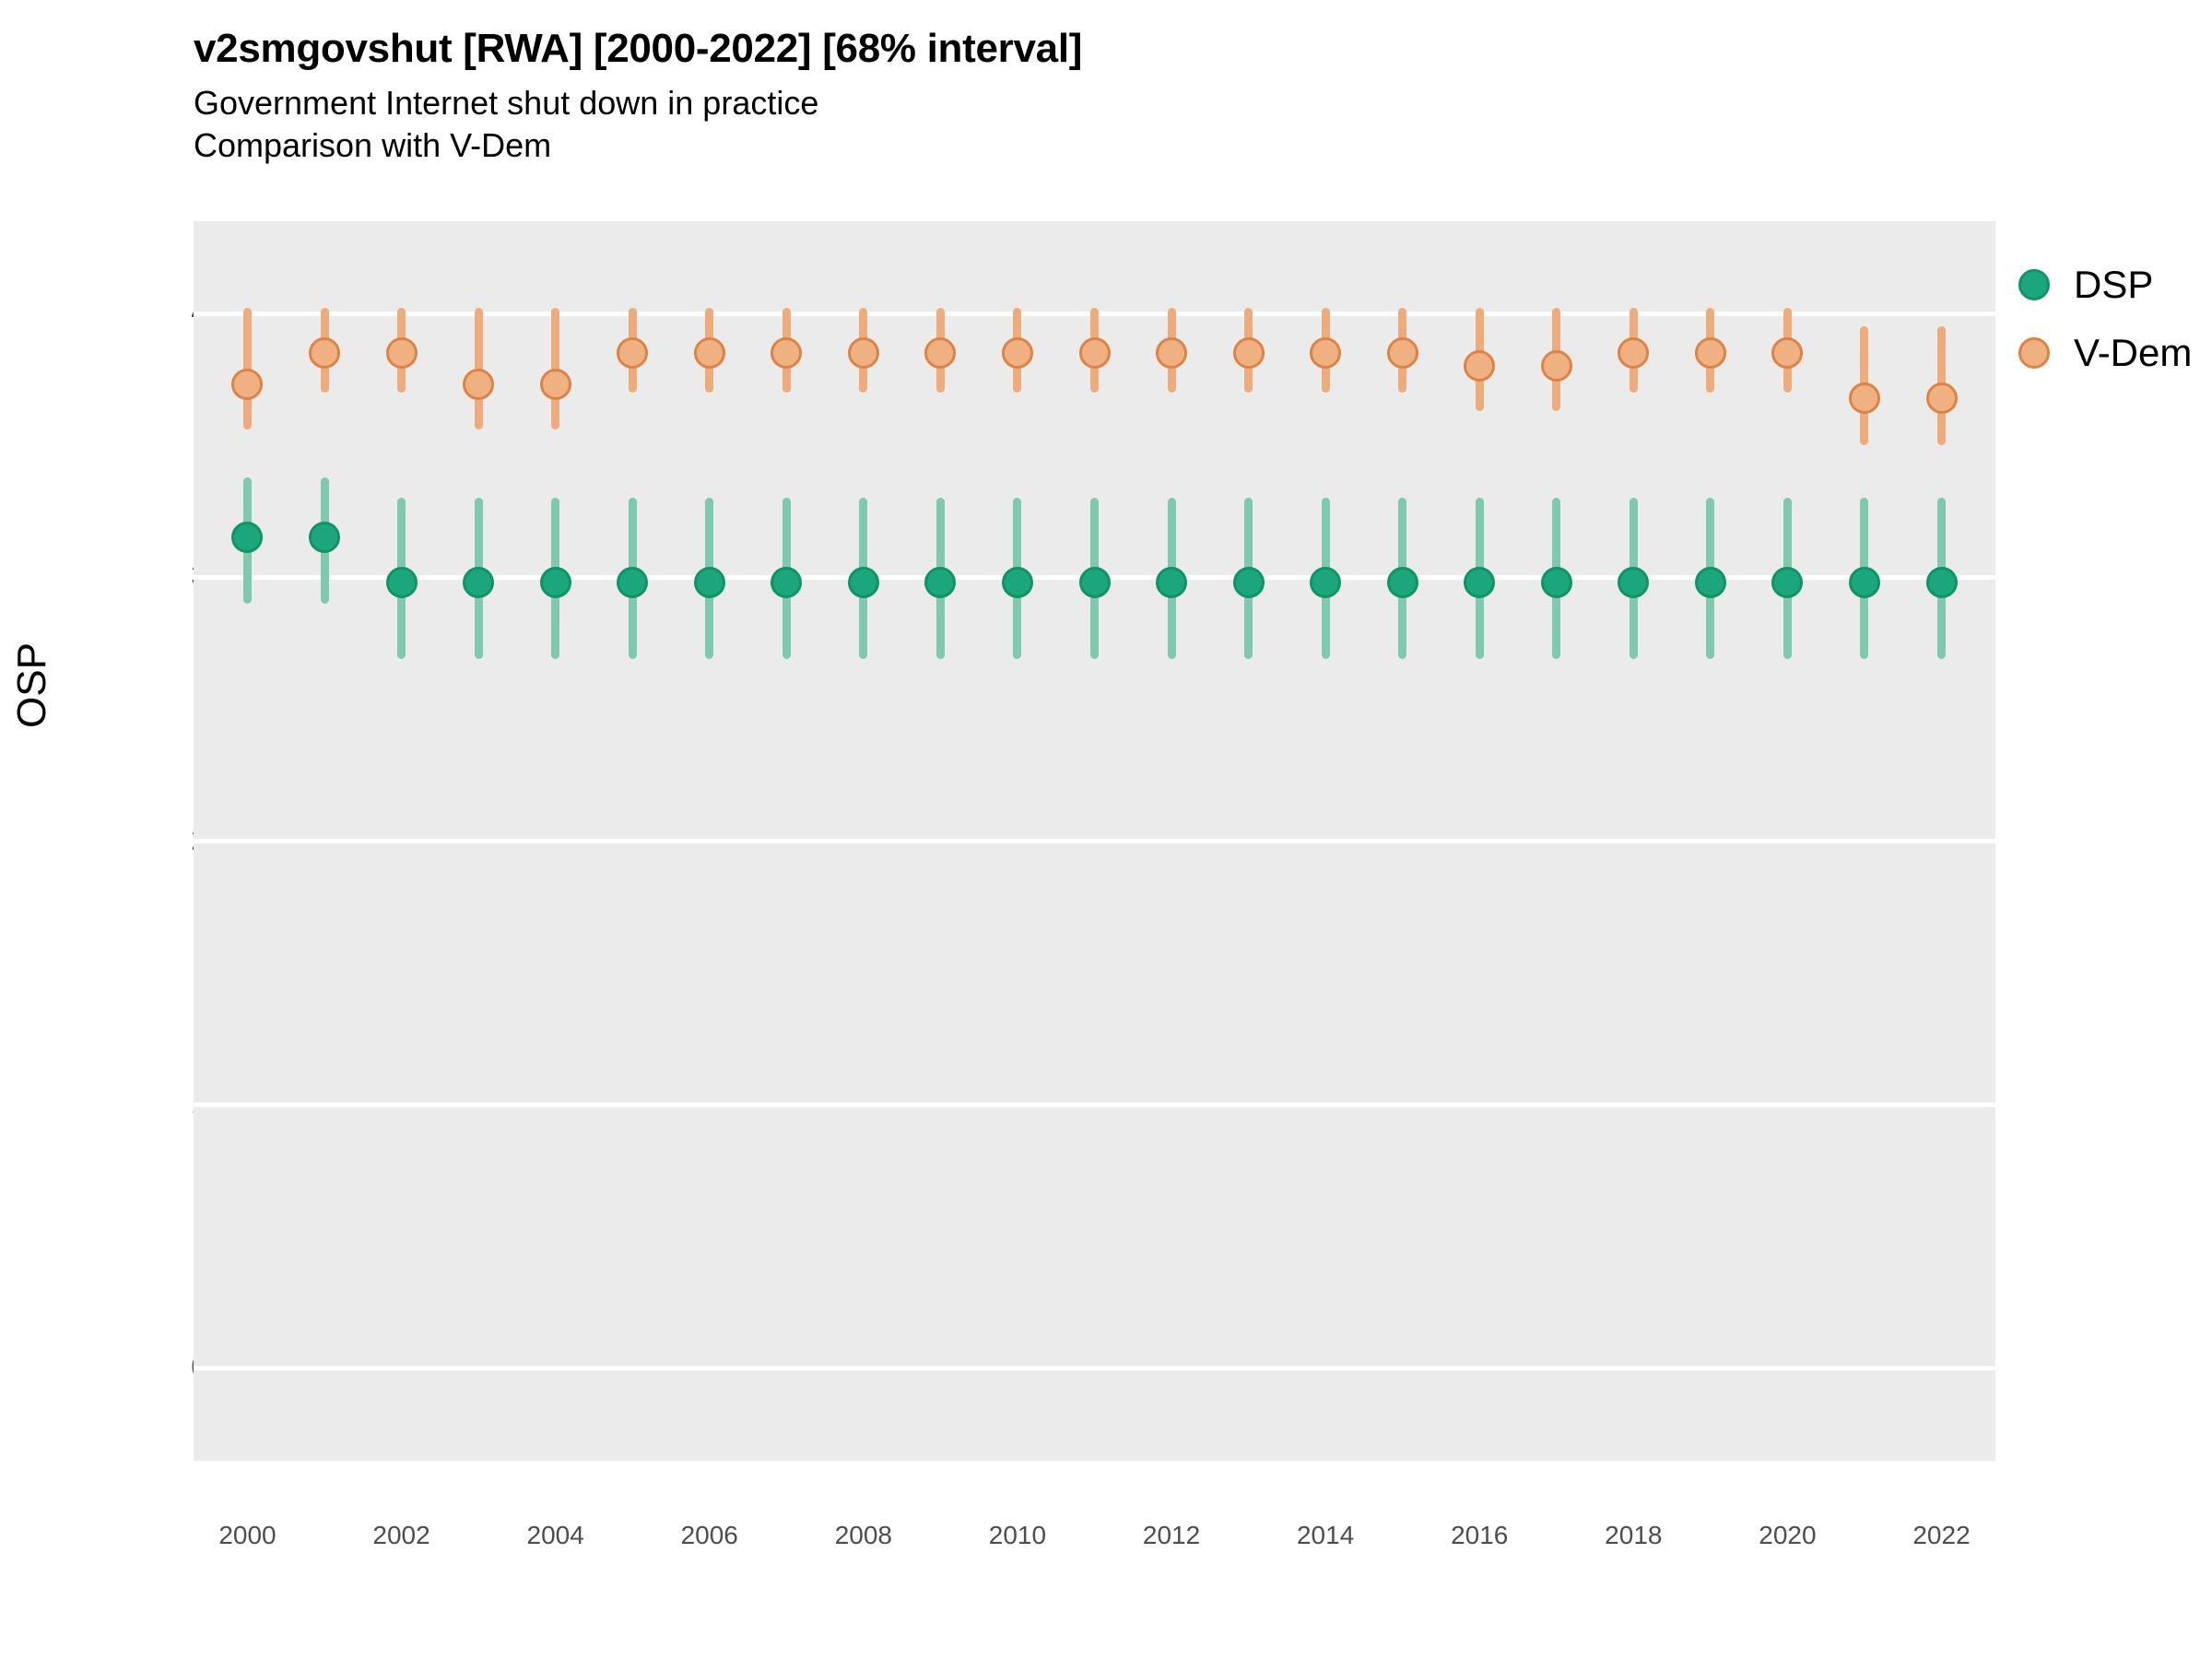 The image size is (2212, 1659). What do you see at coordinates (633, 583) in the screenshot?
I see `data-point-dsp-2005` at bounding box center [633, 583].